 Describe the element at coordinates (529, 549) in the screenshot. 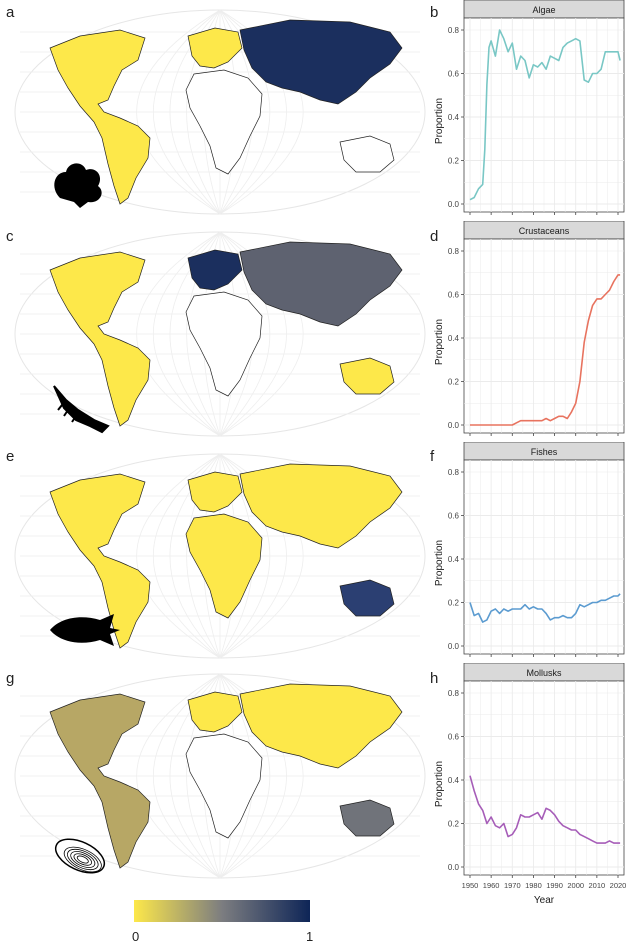

I see `line-chart-fishes: Fishes 0.0 0.2 0.4 0.6 0.8 Proportion` at that location.